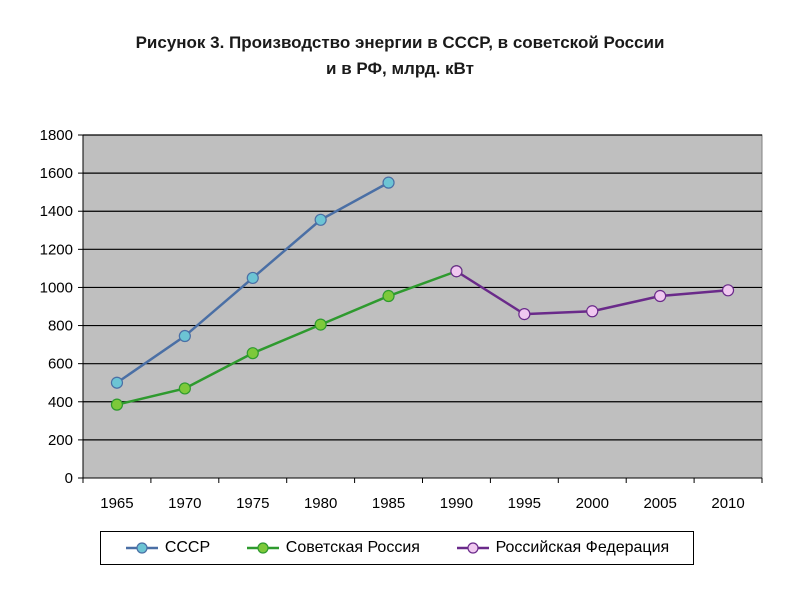 The height and width of the screenshot is (600, 800). What do you see at coordinates (60, 364) in the screenshot?
I see `y-tick-label-600: 600` at bounding box center [60, 364].